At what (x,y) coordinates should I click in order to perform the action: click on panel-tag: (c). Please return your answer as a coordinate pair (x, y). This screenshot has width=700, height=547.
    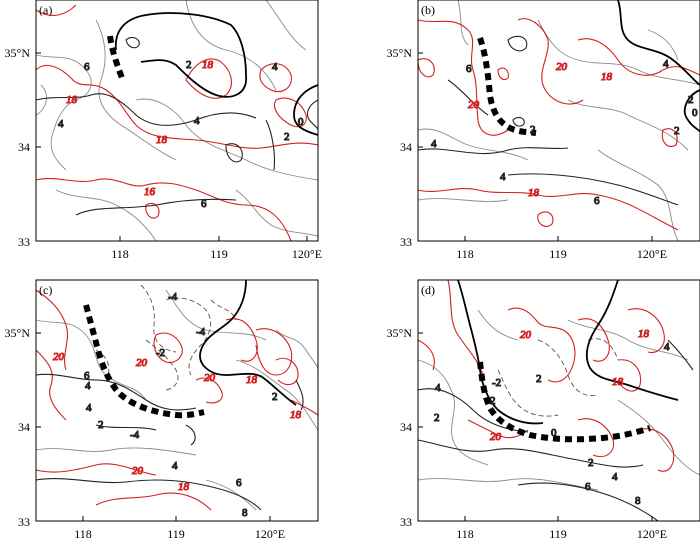
    Looking at the image, I should click on (45, 290).